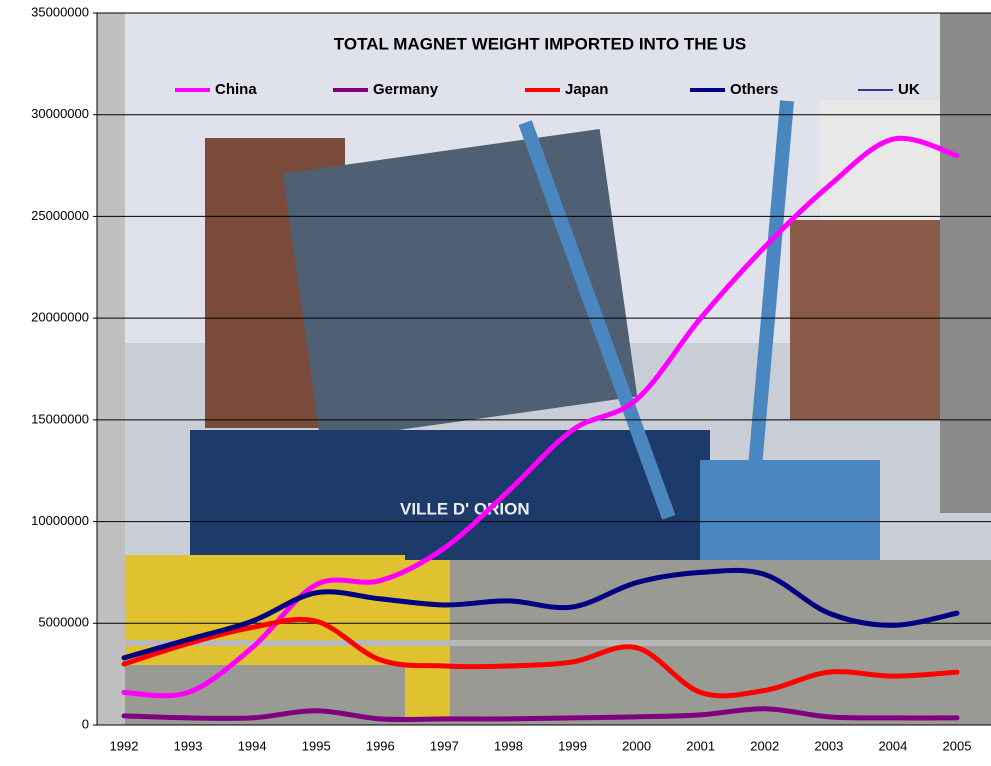 The width and height of the screenshot is (991, 766). Describe the element at coordinates (252, 745) in the screenshot. I see `x-tick-label: 1994` at that location.